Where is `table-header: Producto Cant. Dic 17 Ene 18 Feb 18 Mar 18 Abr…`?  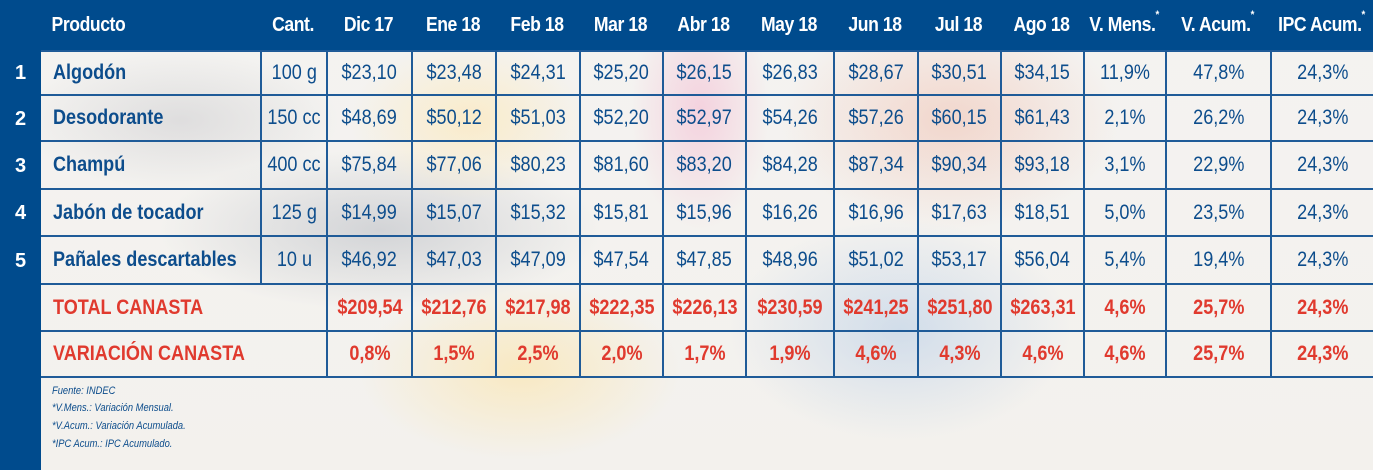
table-header: Producto Cant. Dic 17 Ene 18 Feb 18 Mar 18 Abr… is located at coordinates (686, 25).